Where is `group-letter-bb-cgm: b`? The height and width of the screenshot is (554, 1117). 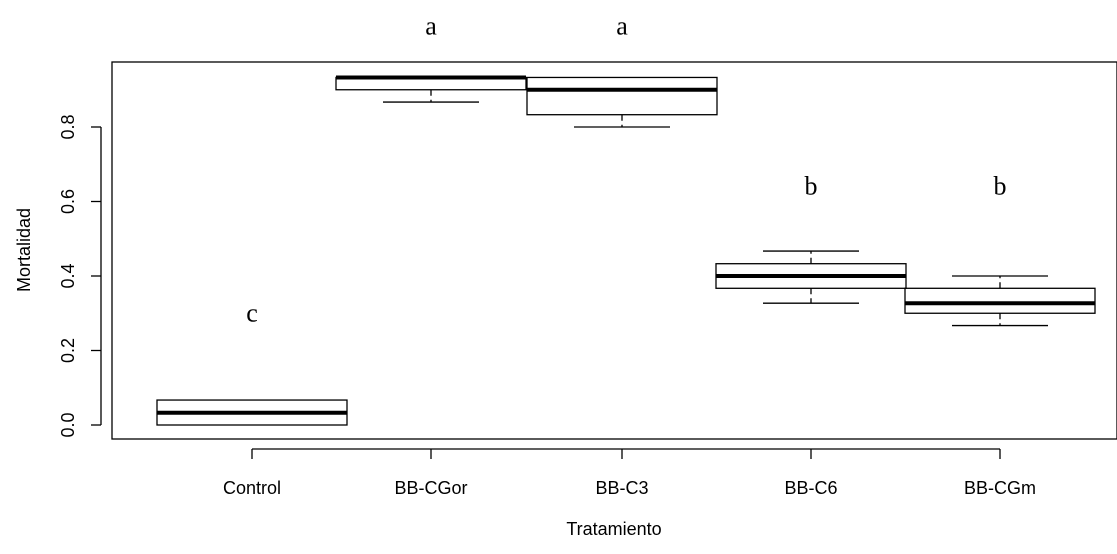
group-letter-bb-cgm: b is located at coordinates (1000, 186).